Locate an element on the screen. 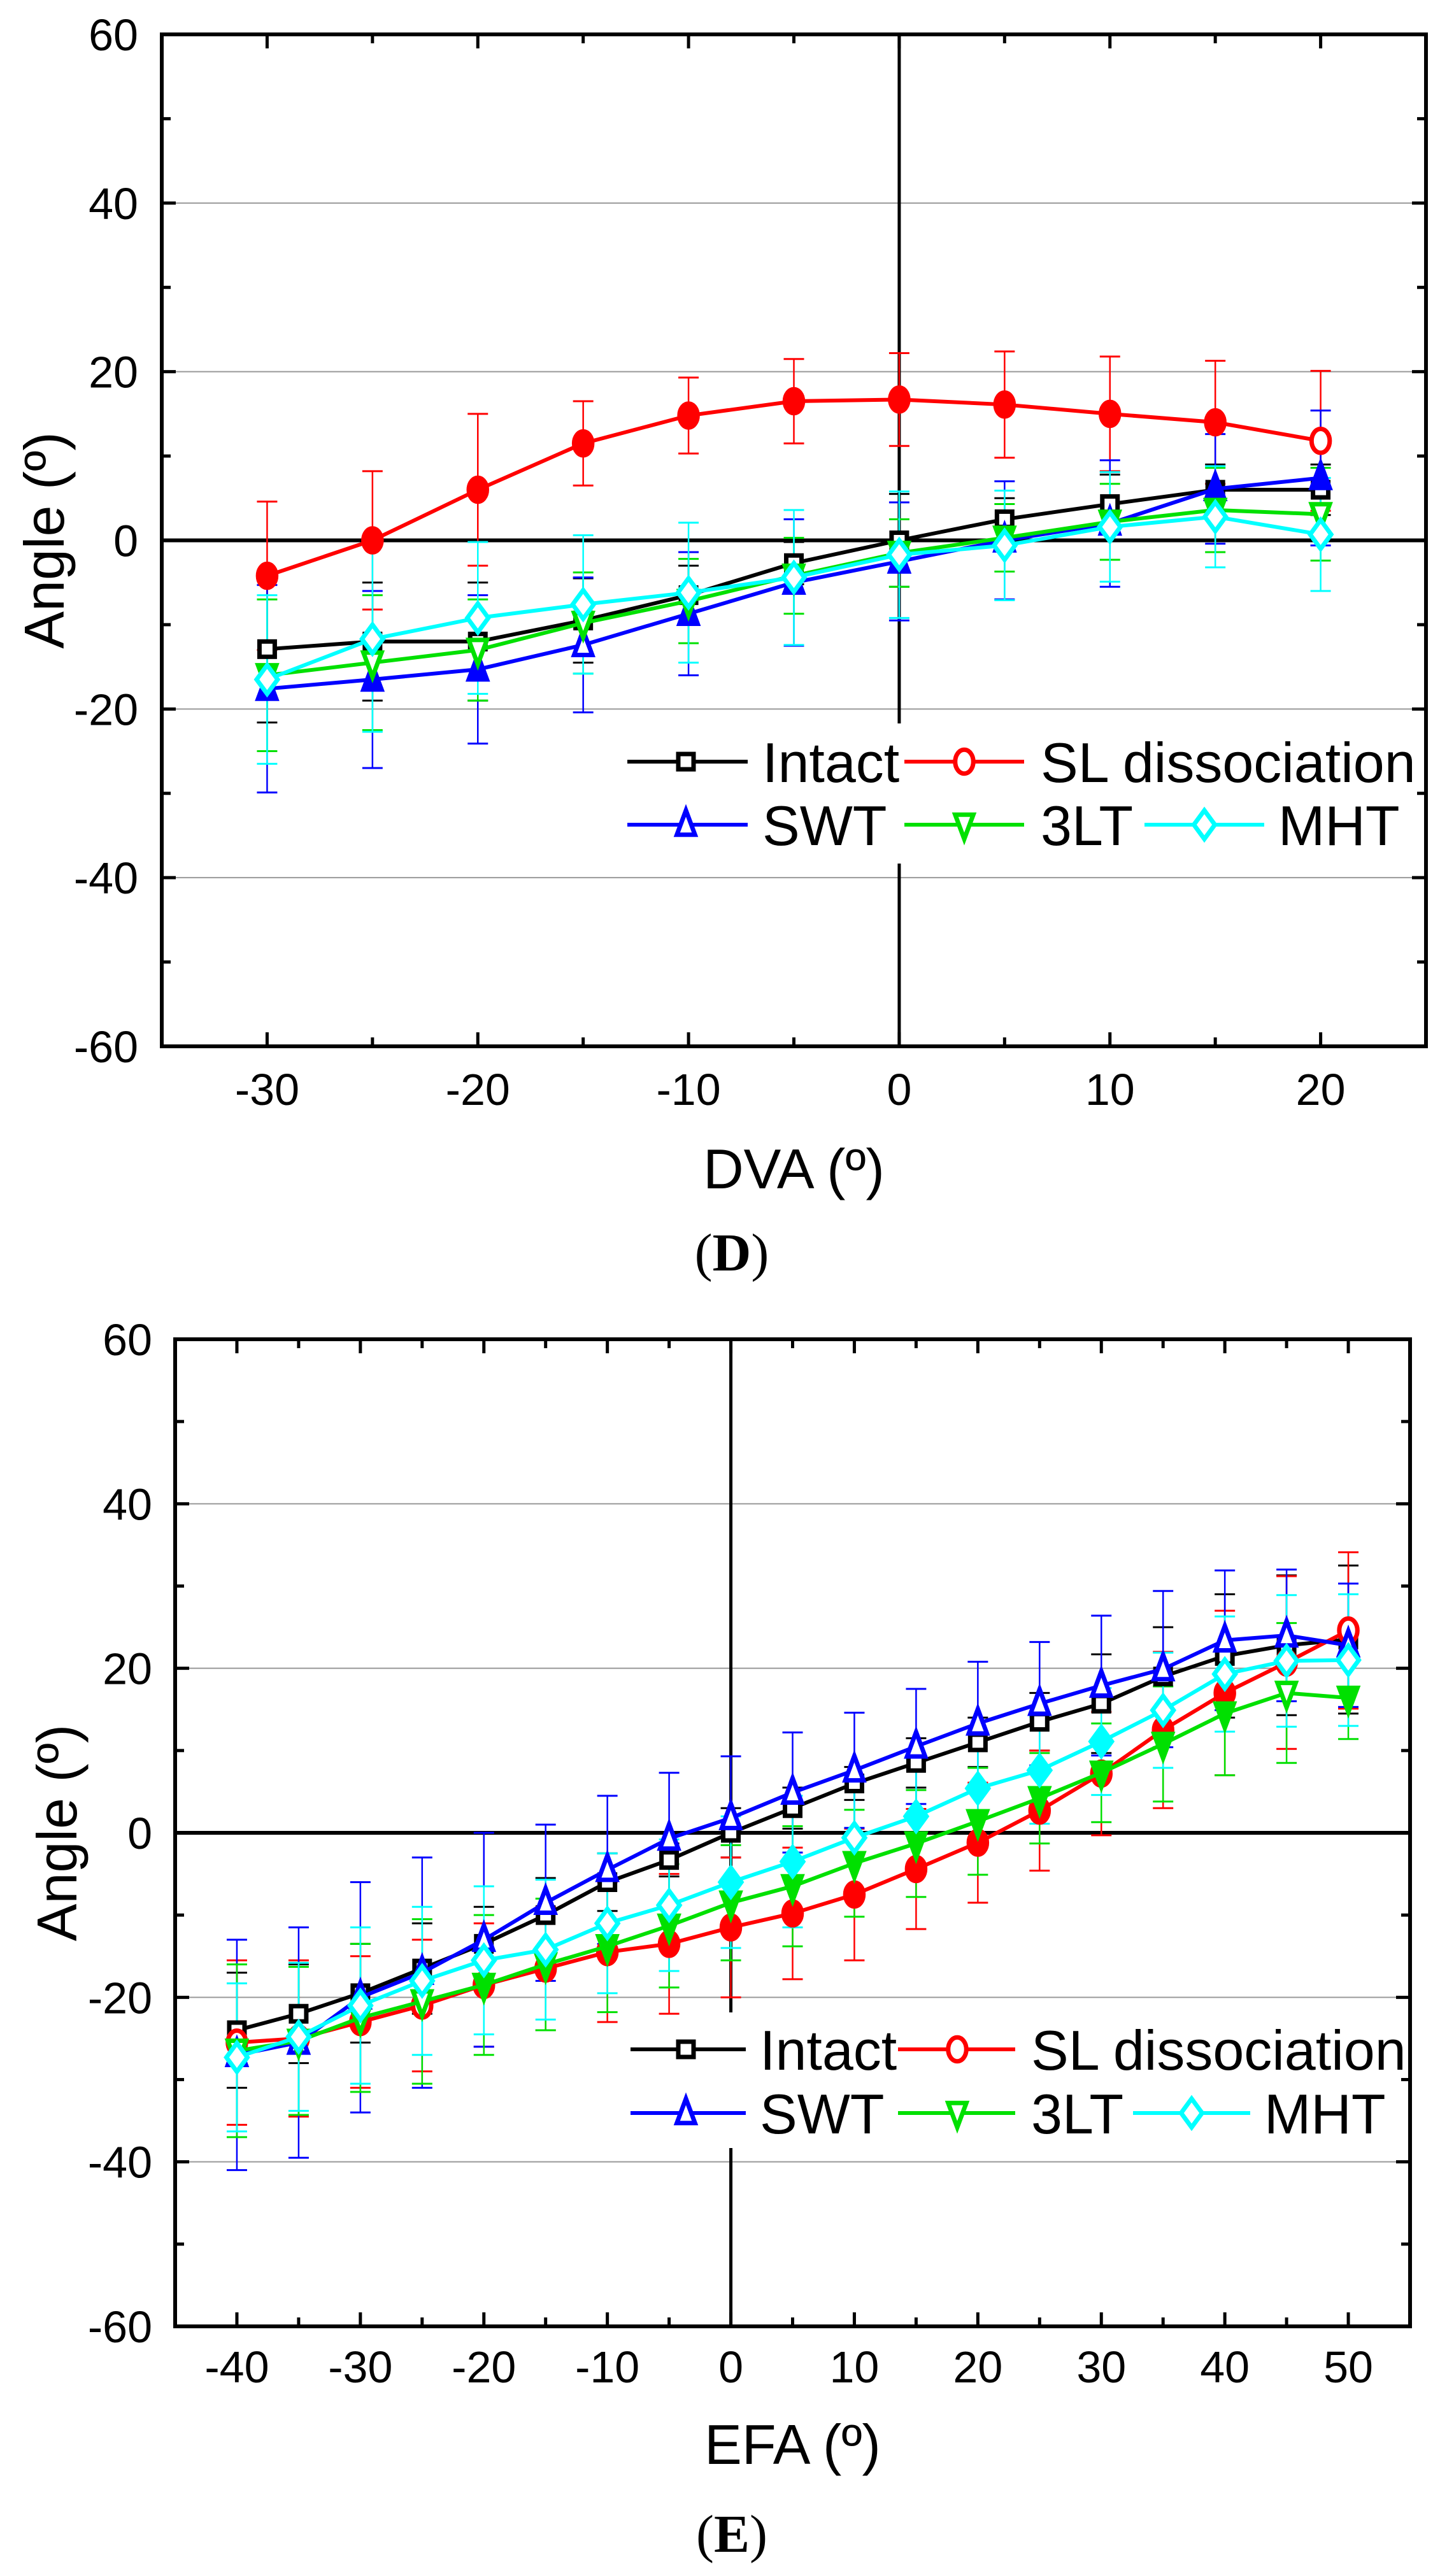  legend: Intact SL dissociation SWT 3LT MHT is located at coordinates (1022, 794).